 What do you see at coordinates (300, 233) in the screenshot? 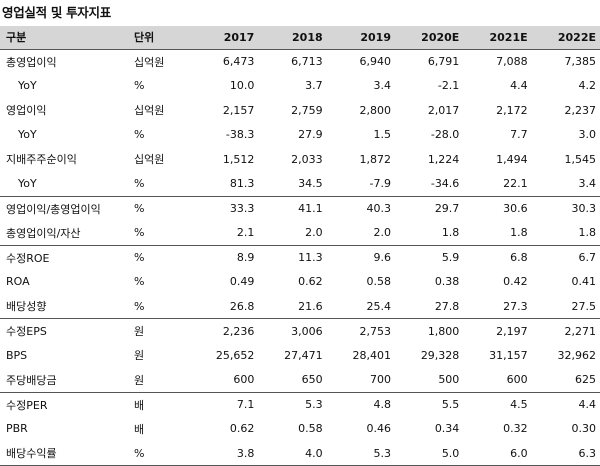
I see `table-row: 총영업이익/자산% 2.1 2.0 2.0 1.8 1.8 1.8` at bounding box center [300, 233].